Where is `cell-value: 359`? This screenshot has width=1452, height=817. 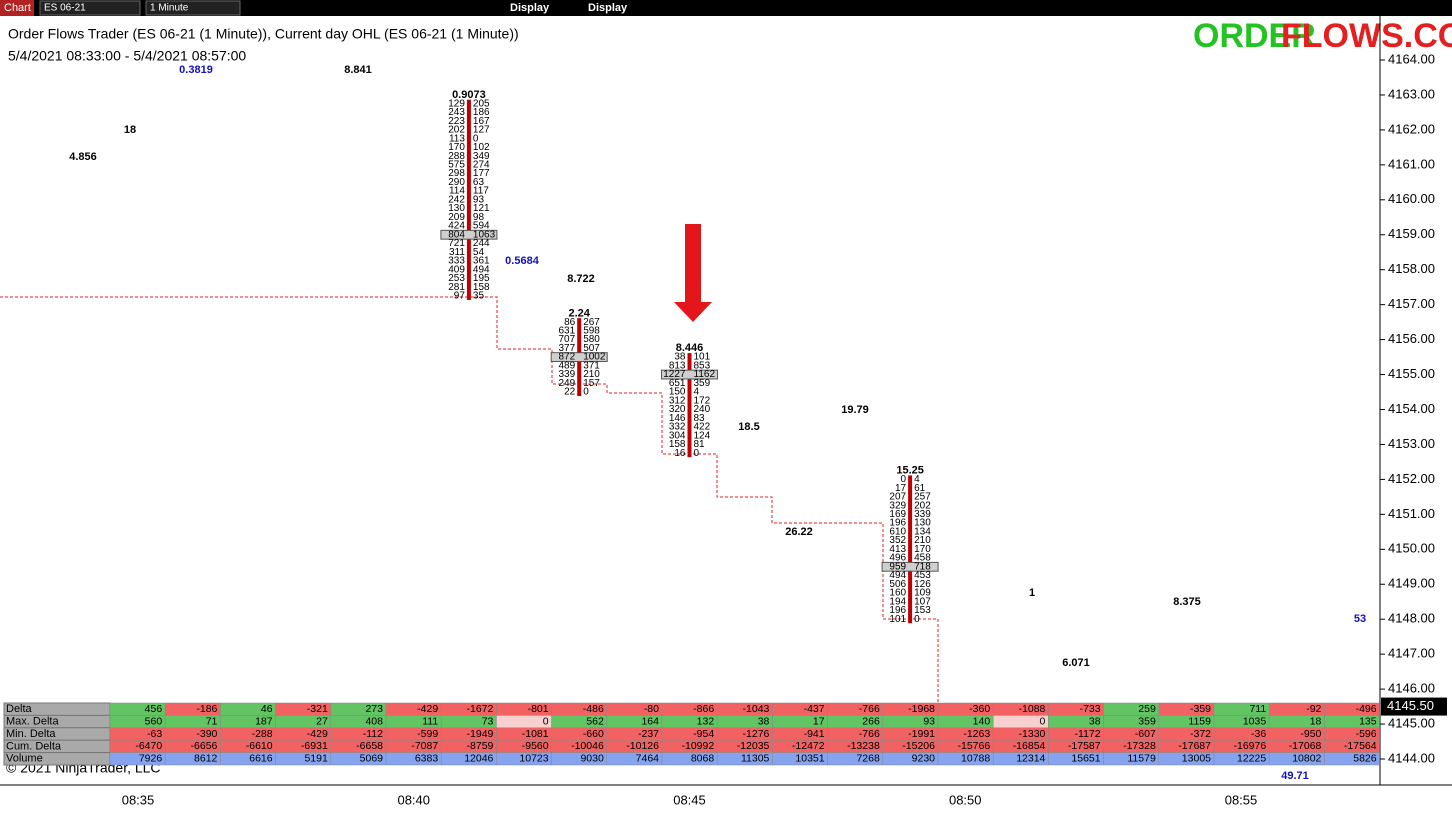
cell-value: 359 is located at coordinates (1147, 721).